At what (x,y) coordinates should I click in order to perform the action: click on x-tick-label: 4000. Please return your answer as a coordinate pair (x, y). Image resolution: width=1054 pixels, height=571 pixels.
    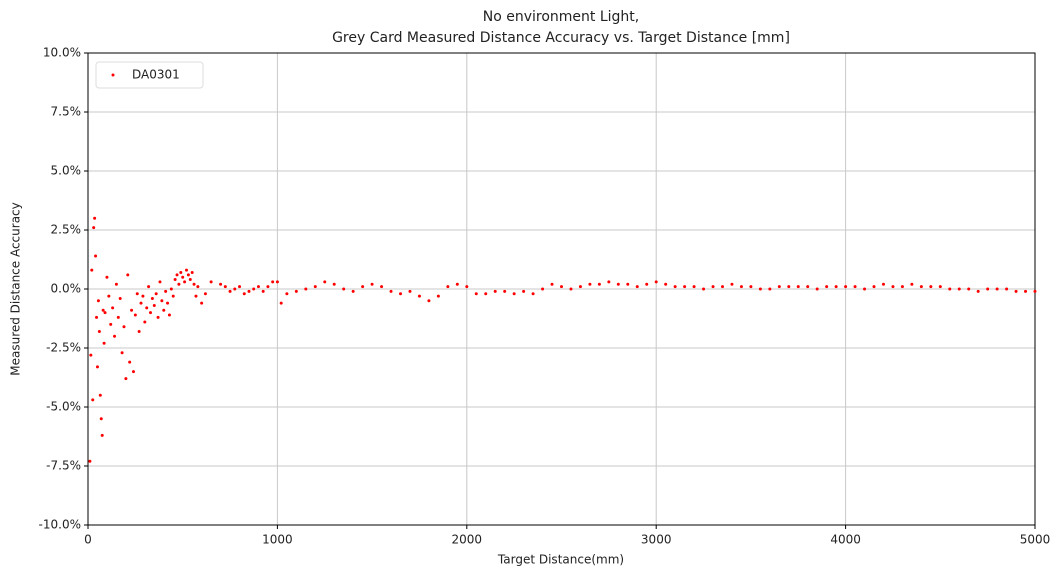
    Looking at the image, I should click on (845, 540).